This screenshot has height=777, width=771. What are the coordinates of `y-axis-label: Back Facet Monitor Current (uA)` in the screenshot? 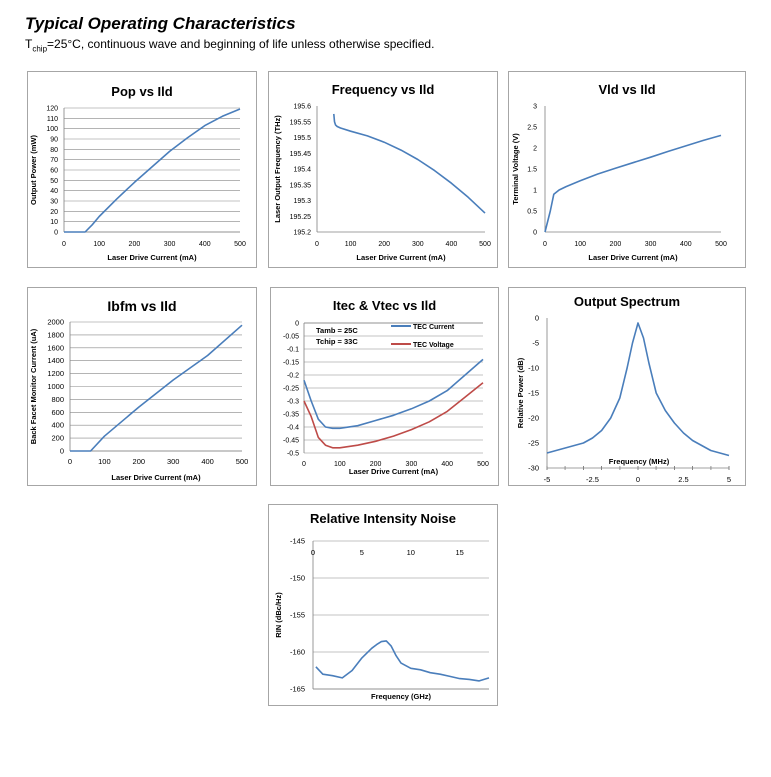 It's located at (33, 386).